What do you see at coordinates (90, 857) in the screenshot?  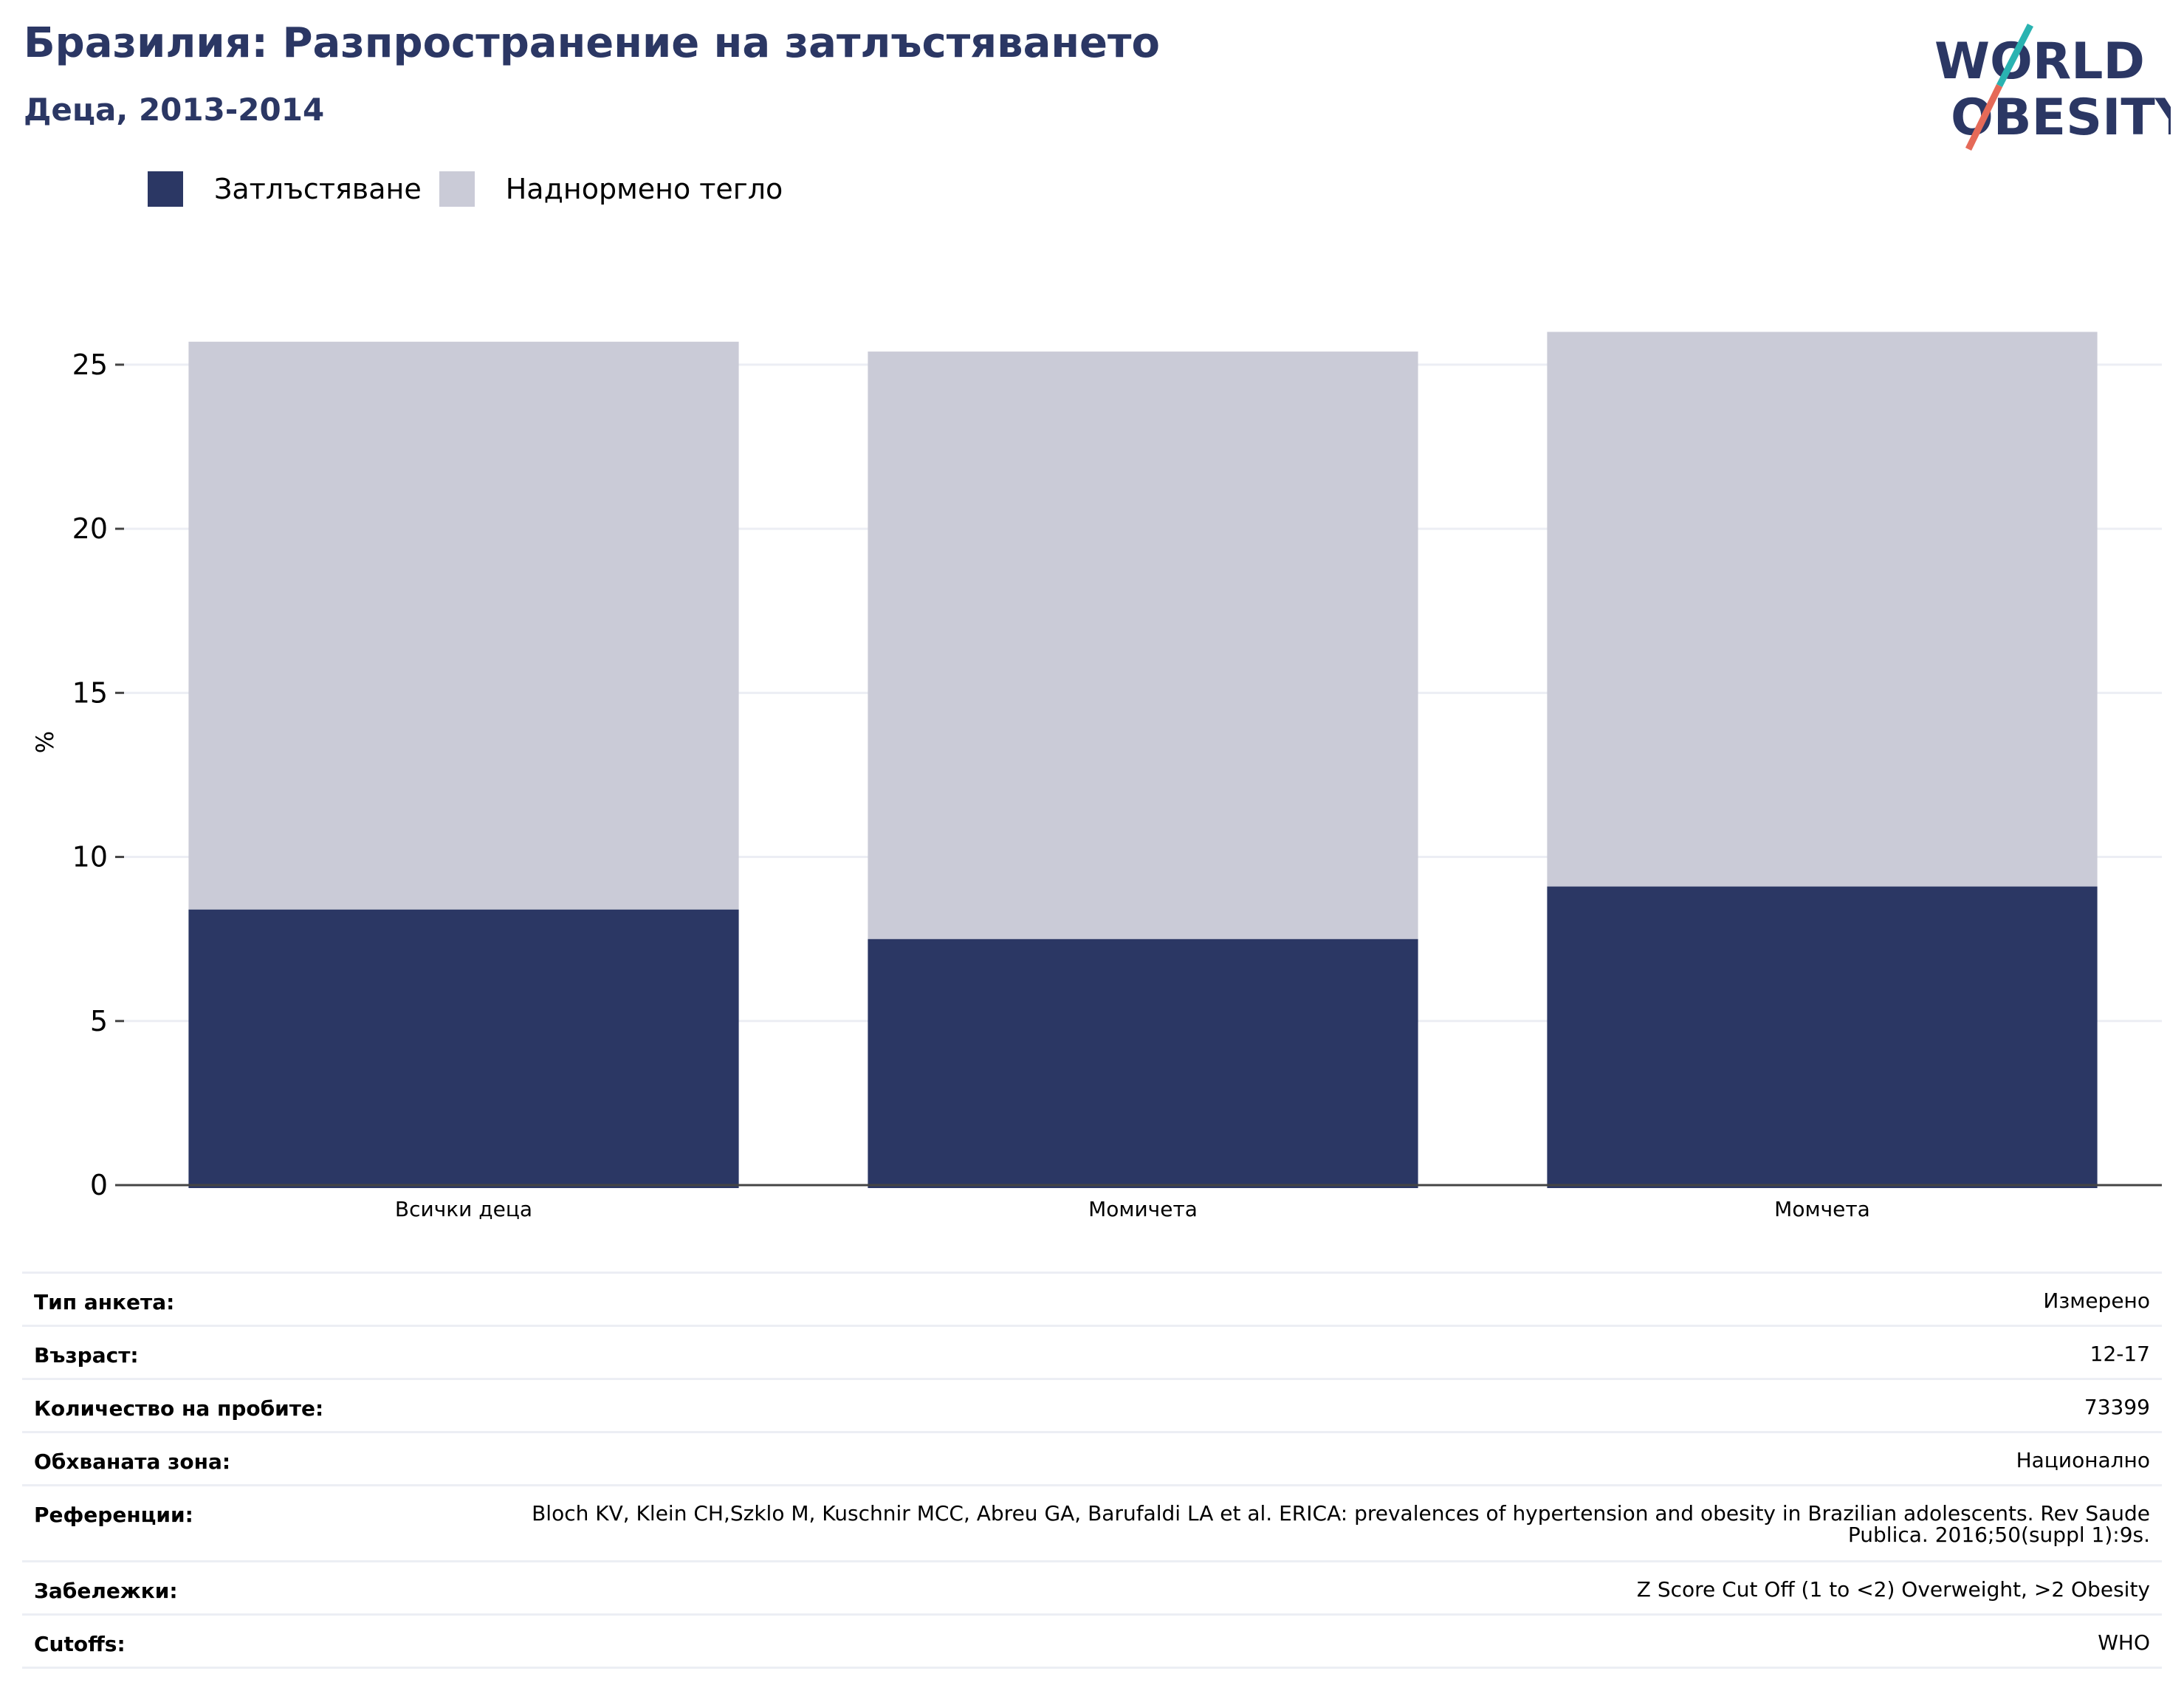 I see `y-tick-label: 10` at bounding box center [90, 857].